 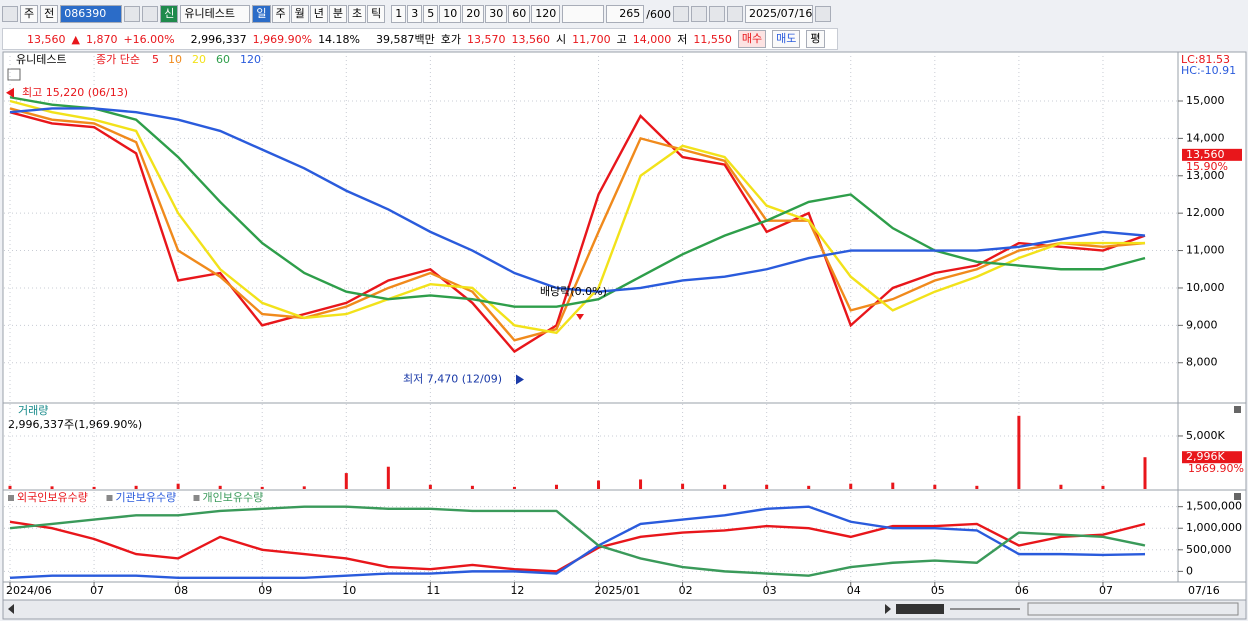 I want to click on search-icon, so click(x=132, y=14).